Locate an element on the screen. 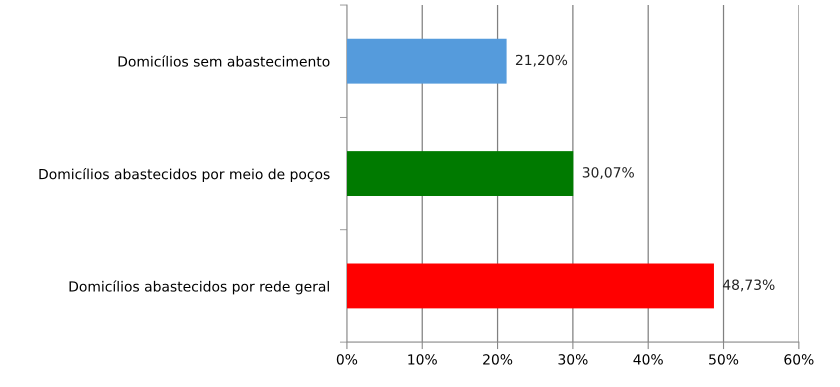 The width and height of the screenshot is (840, 387). y-tick-label: Domicílios sem abastecimento is located at coordinates (224, 61).